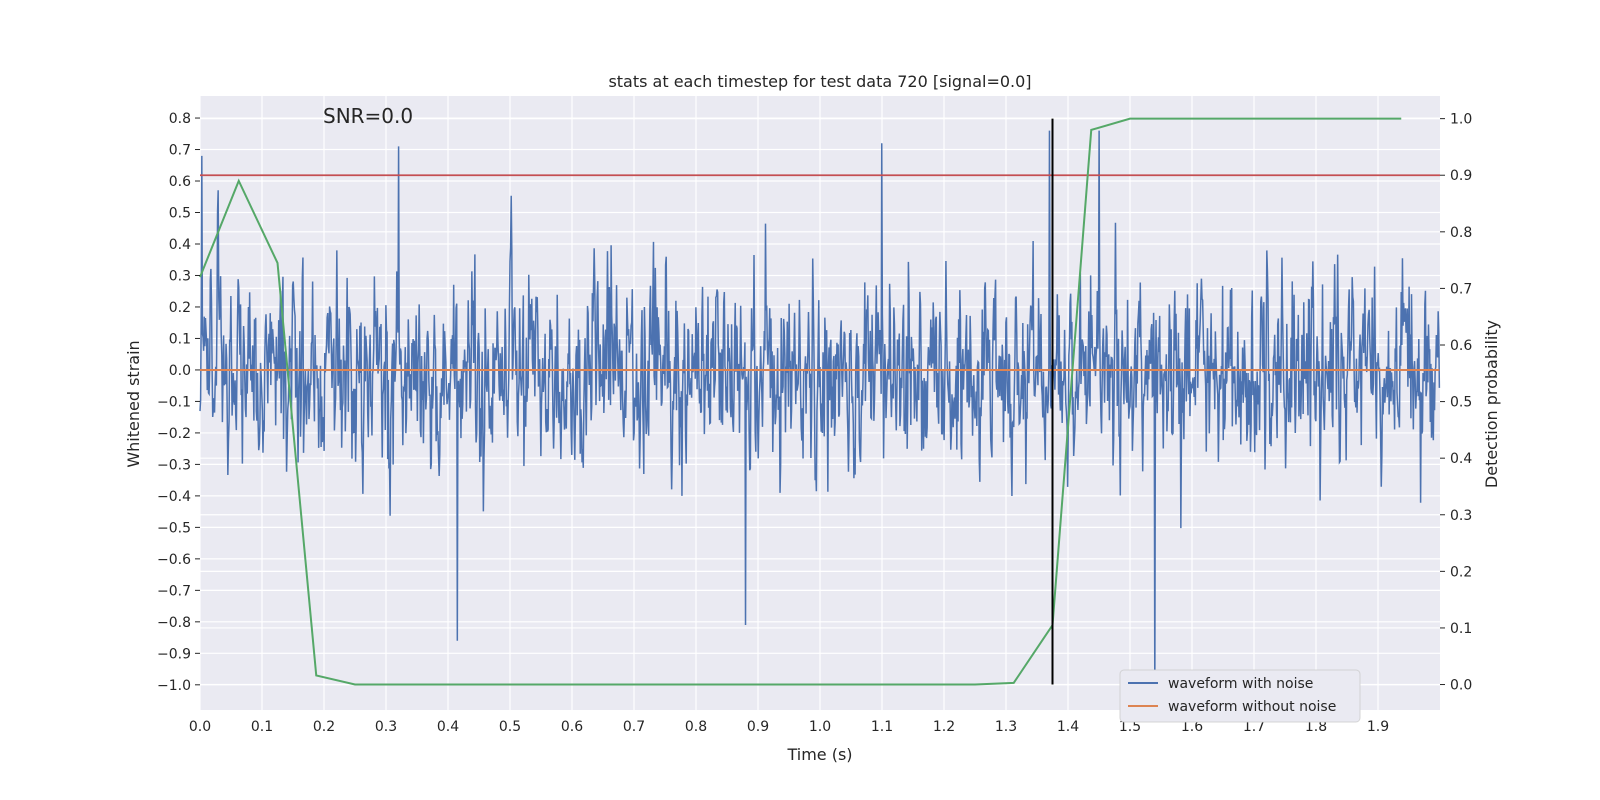 This screenshot has width=1600, height=800. What do you see at coordinates (820, 727) in the screenshot?
I see `x-tick-label: 1.0` at bounding box center [820, 727].